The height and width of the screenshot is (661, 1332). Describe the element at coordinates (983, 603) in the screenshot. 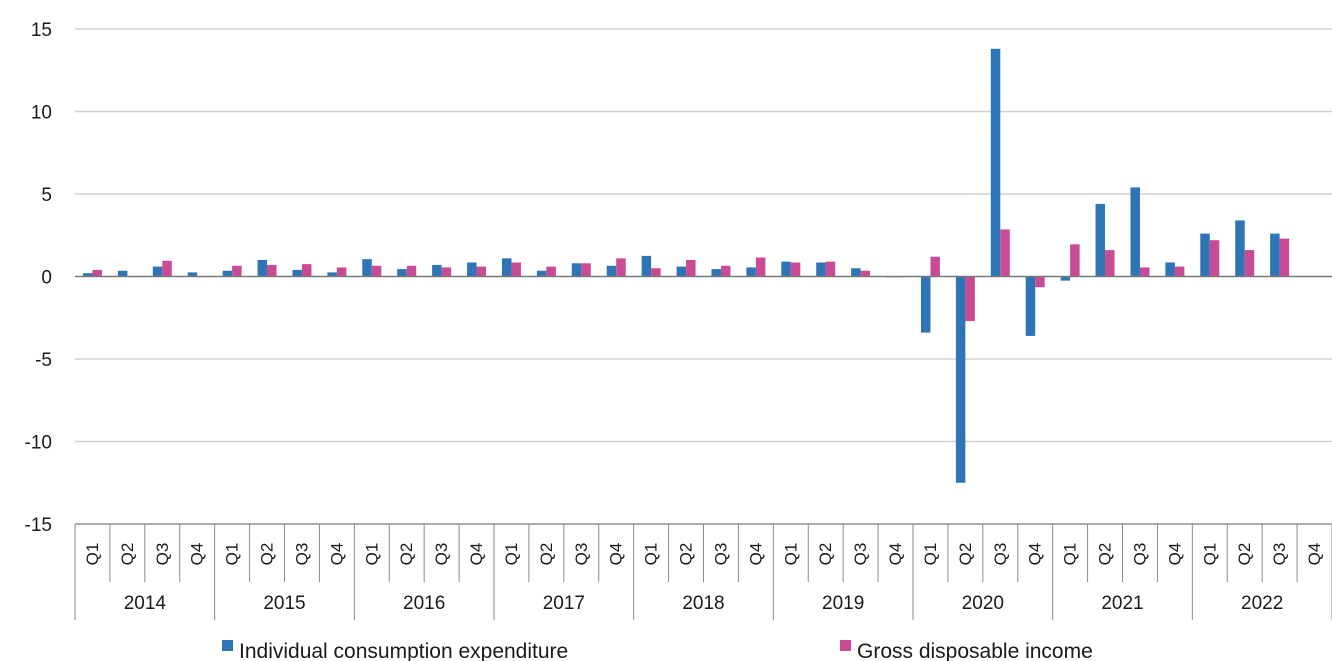

I see `year-label: 2020` at that location.